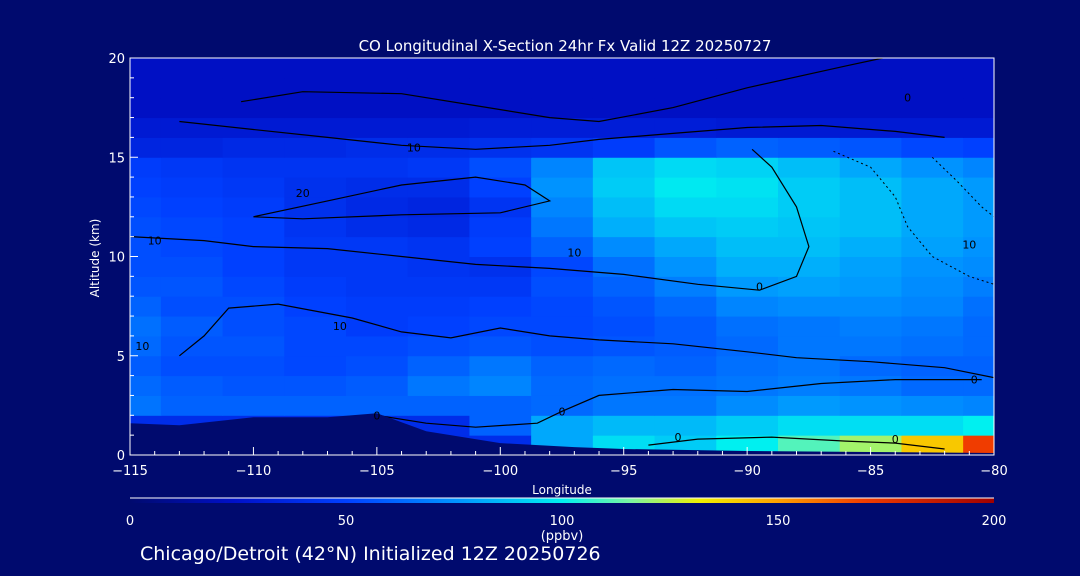 The width and height of the screenshot is (1080, 576). I want to click on x-tick-label: −95, so click(623, 471).